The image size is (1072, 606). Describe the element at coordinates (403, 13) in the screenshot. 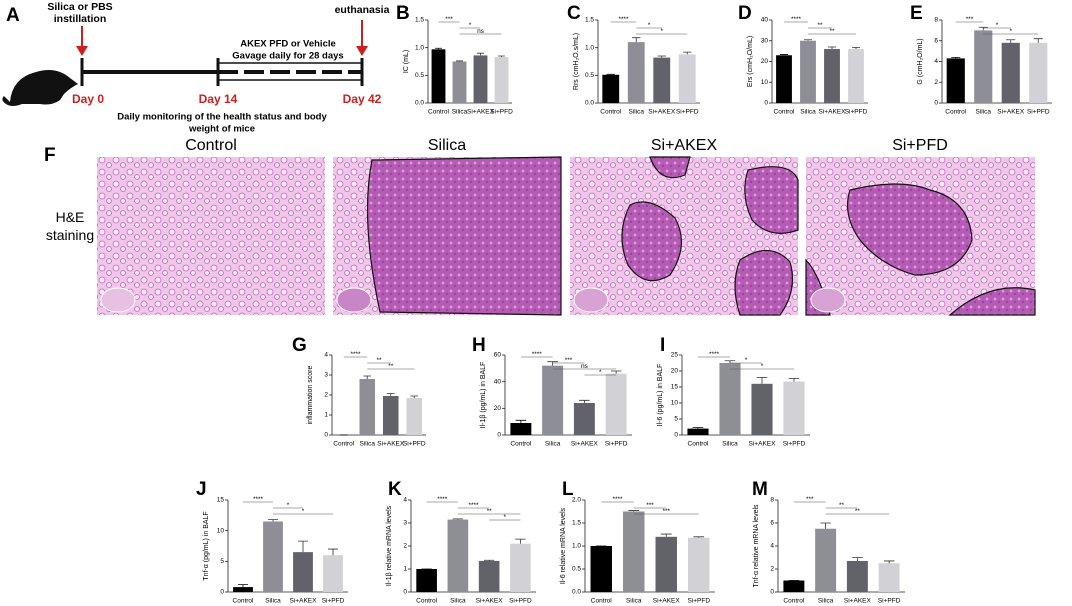

I see `panel-letter: B` at that location.